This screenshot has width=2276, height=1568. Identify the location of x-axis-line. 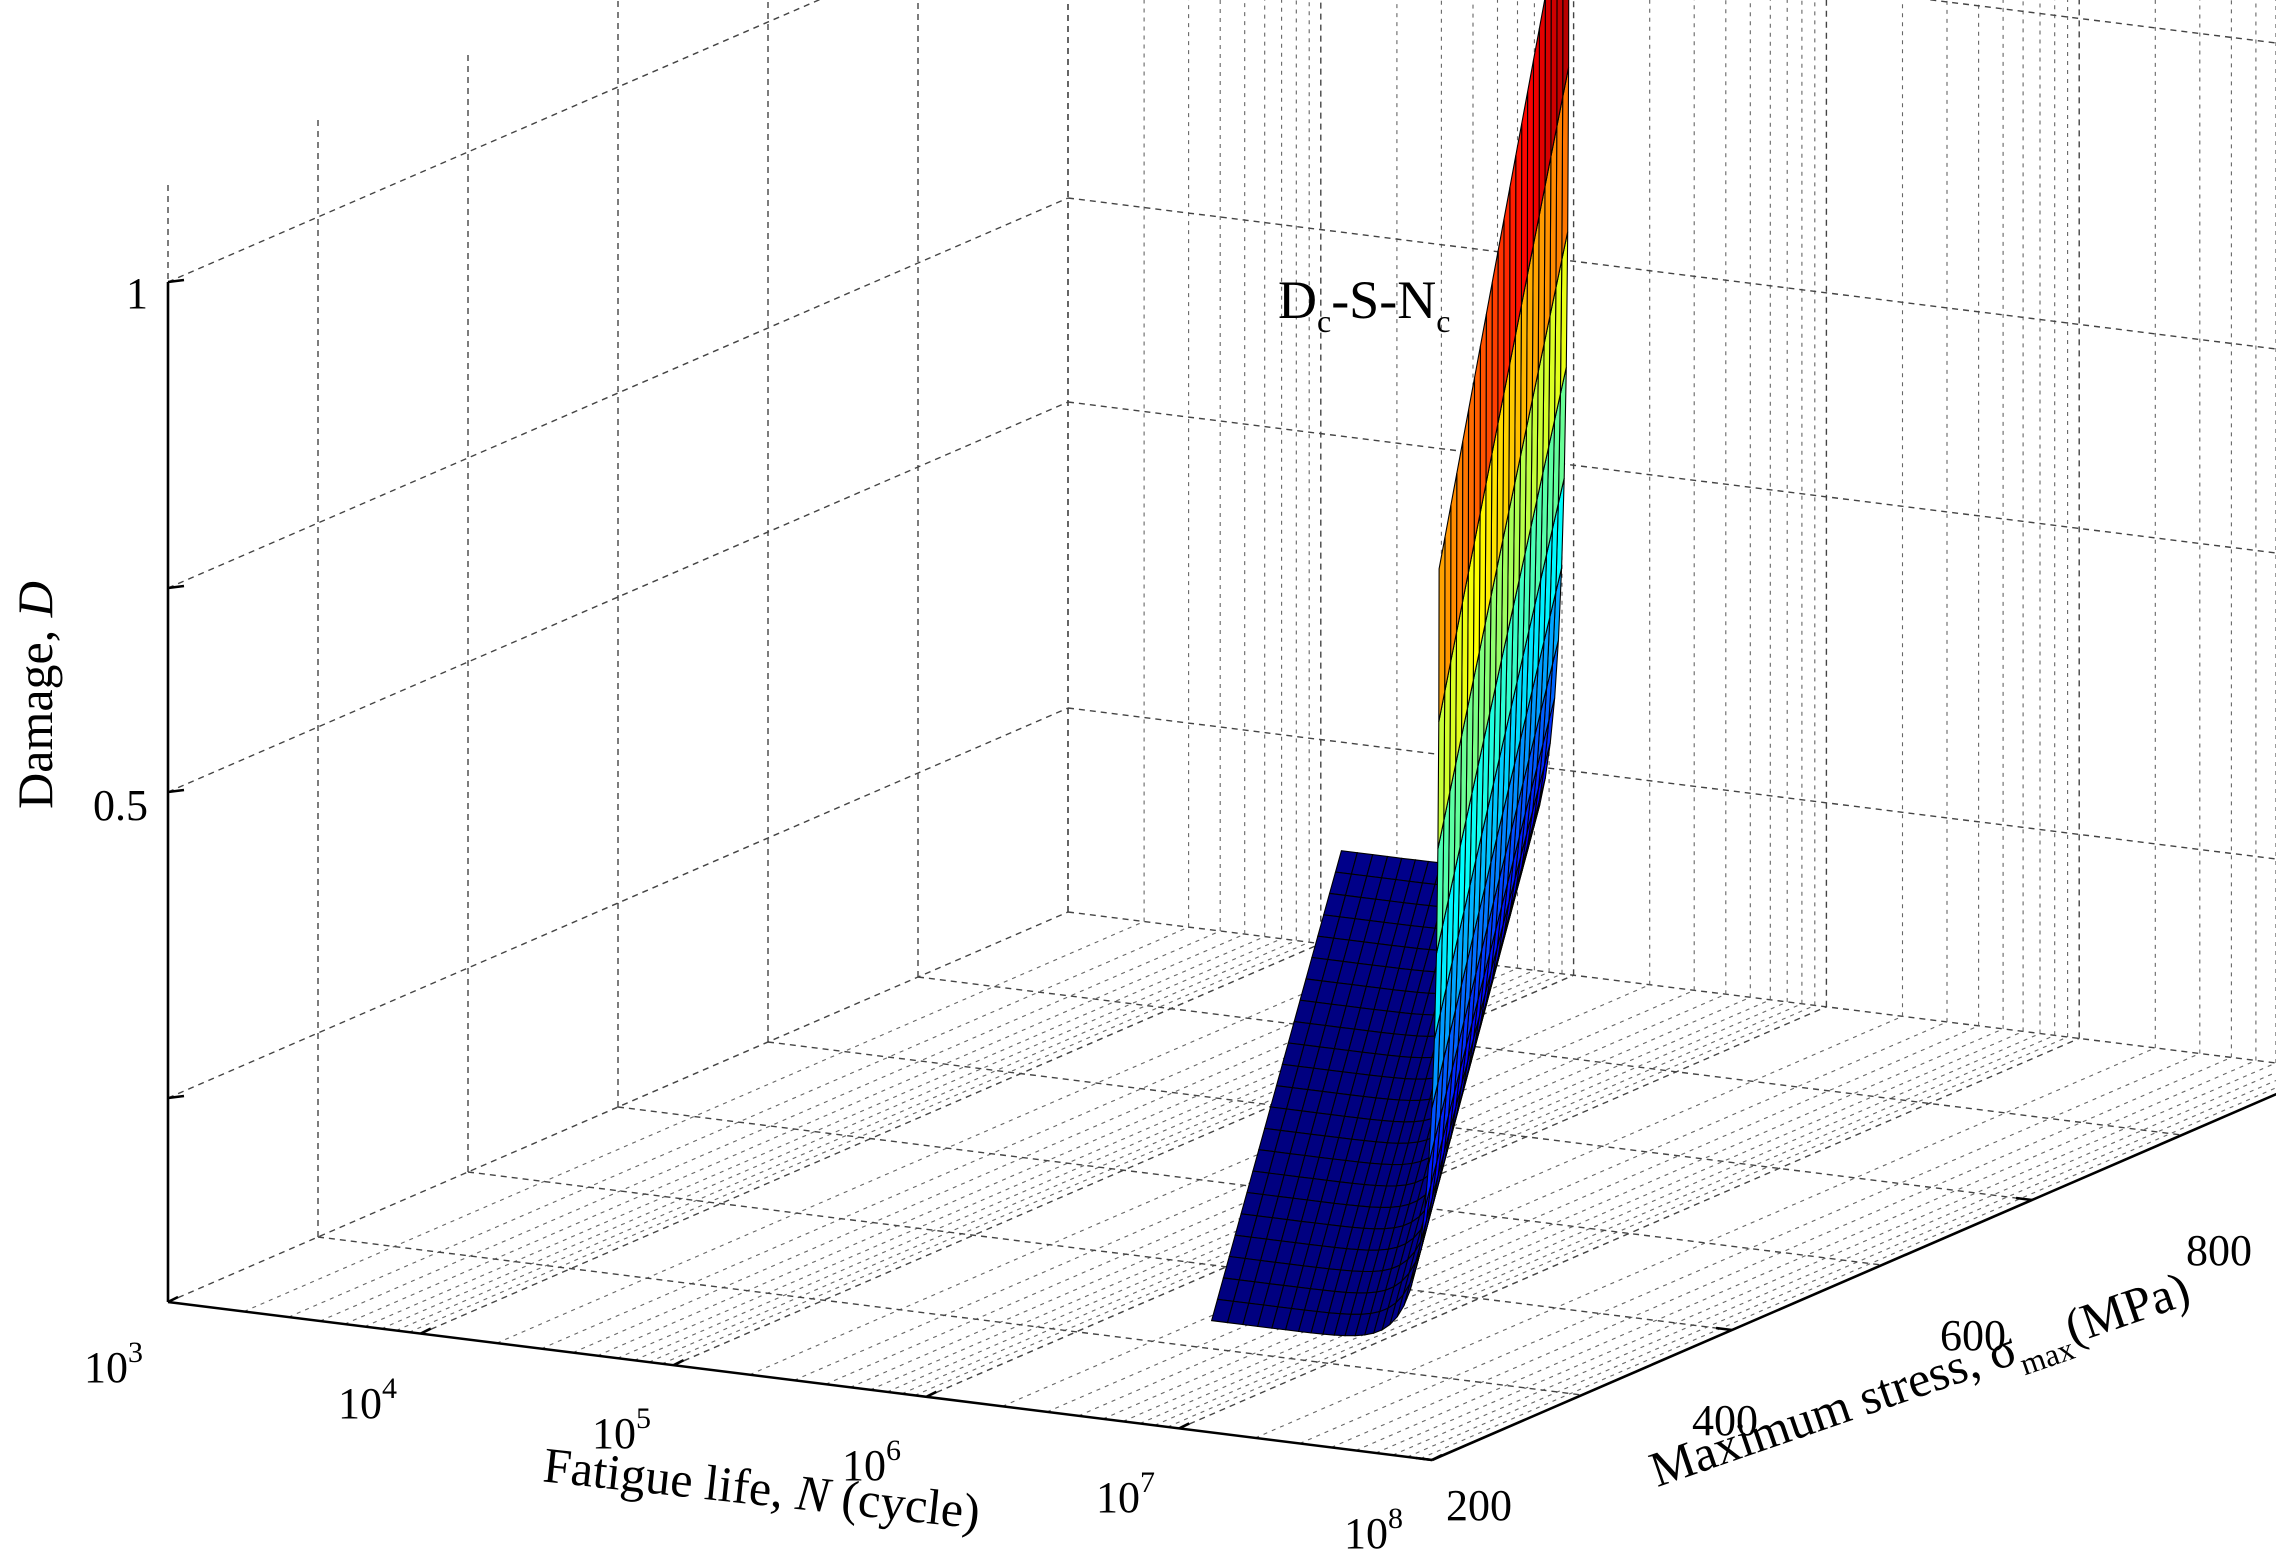
(800, 1381).